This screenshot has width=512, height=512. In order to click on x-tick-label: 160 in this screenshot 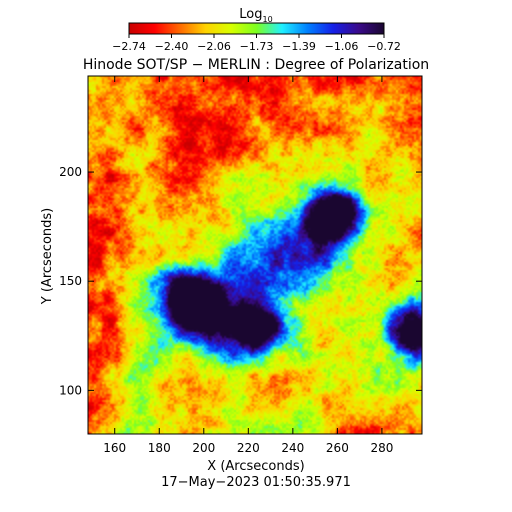, I will do `click(114, 448)`.